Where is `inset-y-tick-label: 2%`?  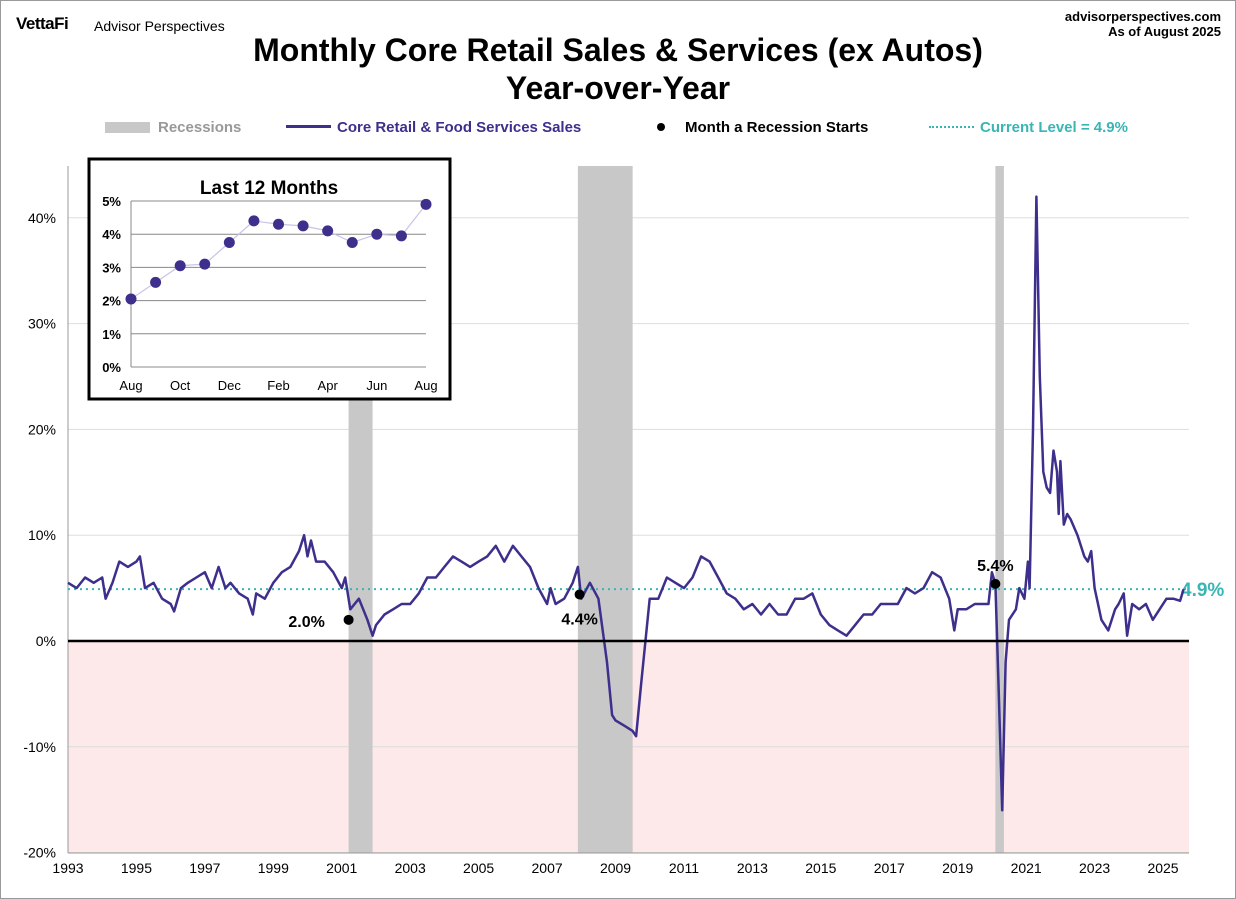 inset-y-tick-label: 2% is located at coordinates (111, 301).